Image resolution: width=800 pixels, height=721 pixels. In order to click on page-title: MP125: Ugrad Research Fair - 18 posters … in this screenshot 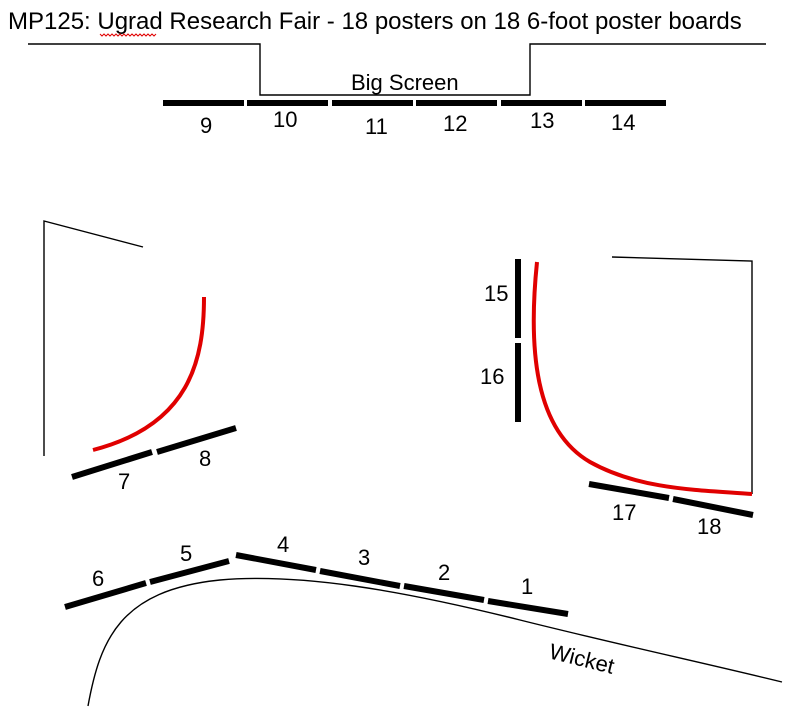, I will do `click(375, 21)`.